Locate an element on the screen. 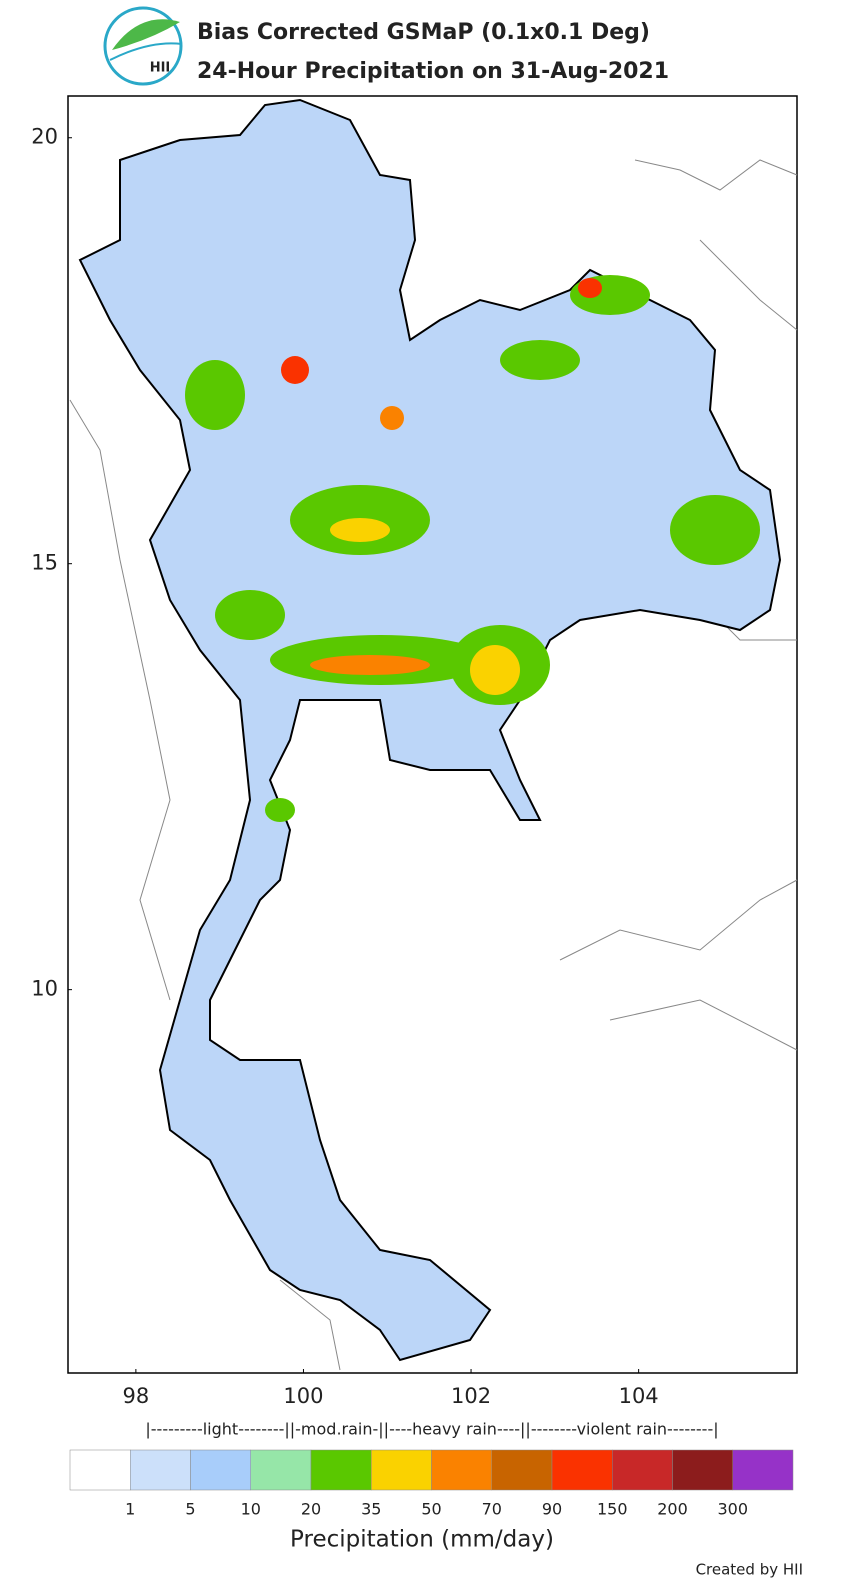 Image resolution: width=864 pixels, height=1584 pixels. colorbar-tick-label: 5 is located at coordinates (190, 1509).